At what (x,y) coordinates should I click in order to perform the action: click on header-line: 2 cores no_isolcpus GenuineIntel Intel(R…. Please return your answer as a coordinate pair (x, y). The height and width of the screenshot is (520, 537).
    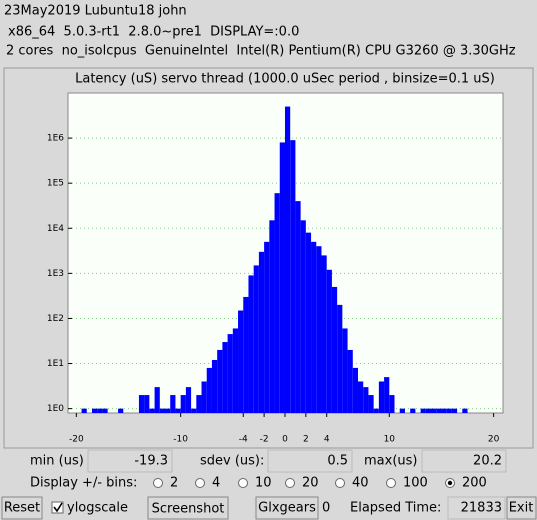
    Looking at the image, I should click on (261, 51).